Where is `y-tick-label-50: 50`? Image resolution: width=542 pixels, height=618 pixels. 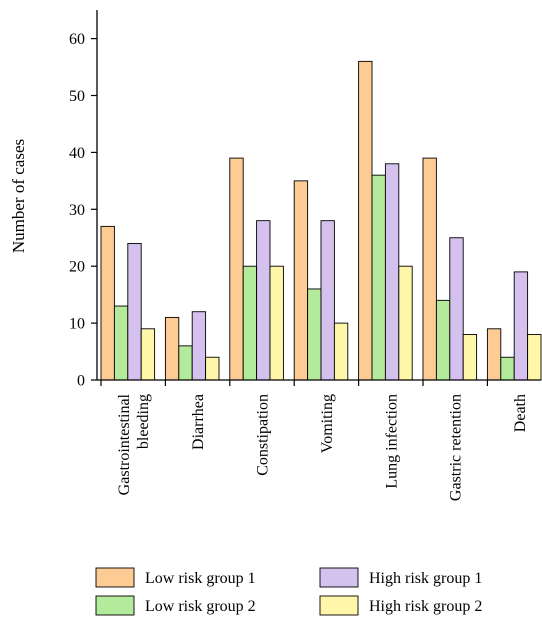
y-tick-label-50: 50 is located at coordinates (77, 96).